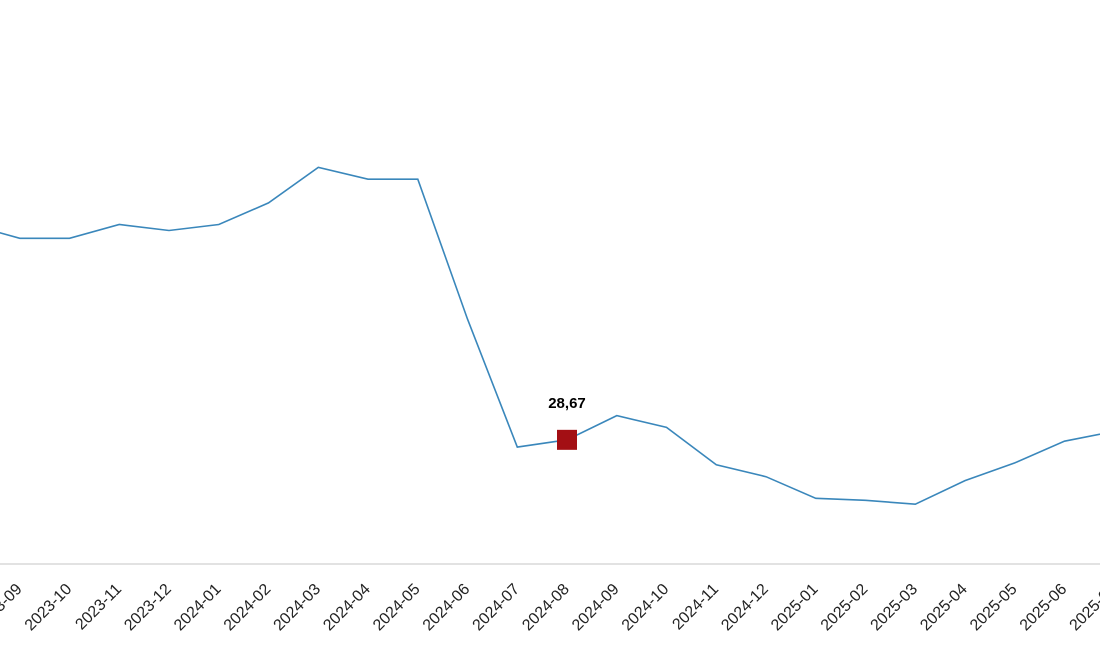  What do you see at coordinates (298, 608) in the screenshot?
I see `x-tick-label: 2024-03` at bounding box center [298, 608].